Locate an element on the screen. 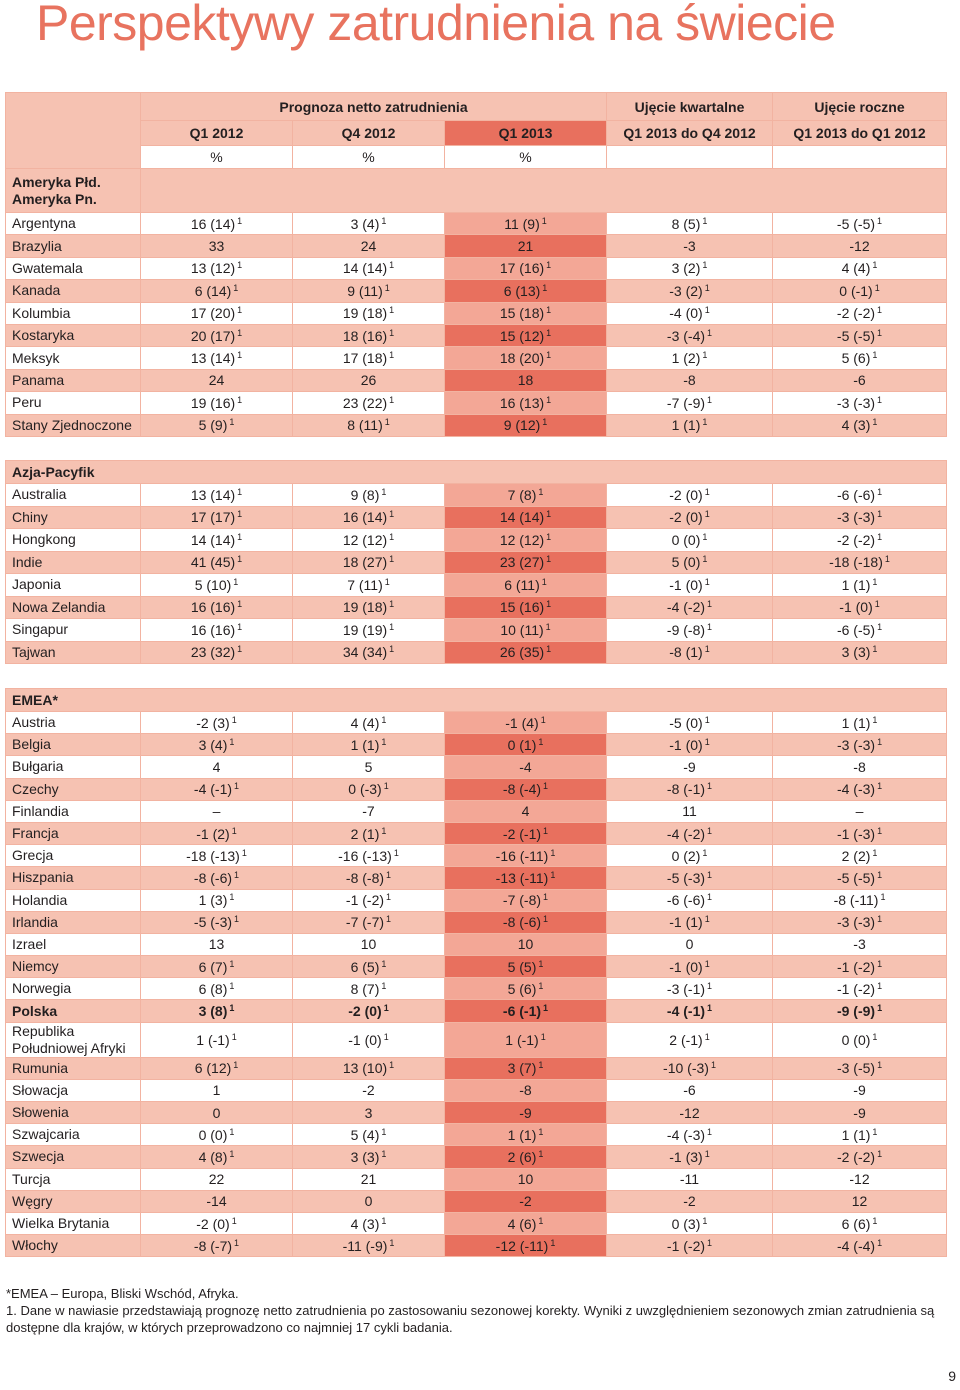 The image size is (960, 1390). country-label: Norwegia is located at coordinates (73, 989).